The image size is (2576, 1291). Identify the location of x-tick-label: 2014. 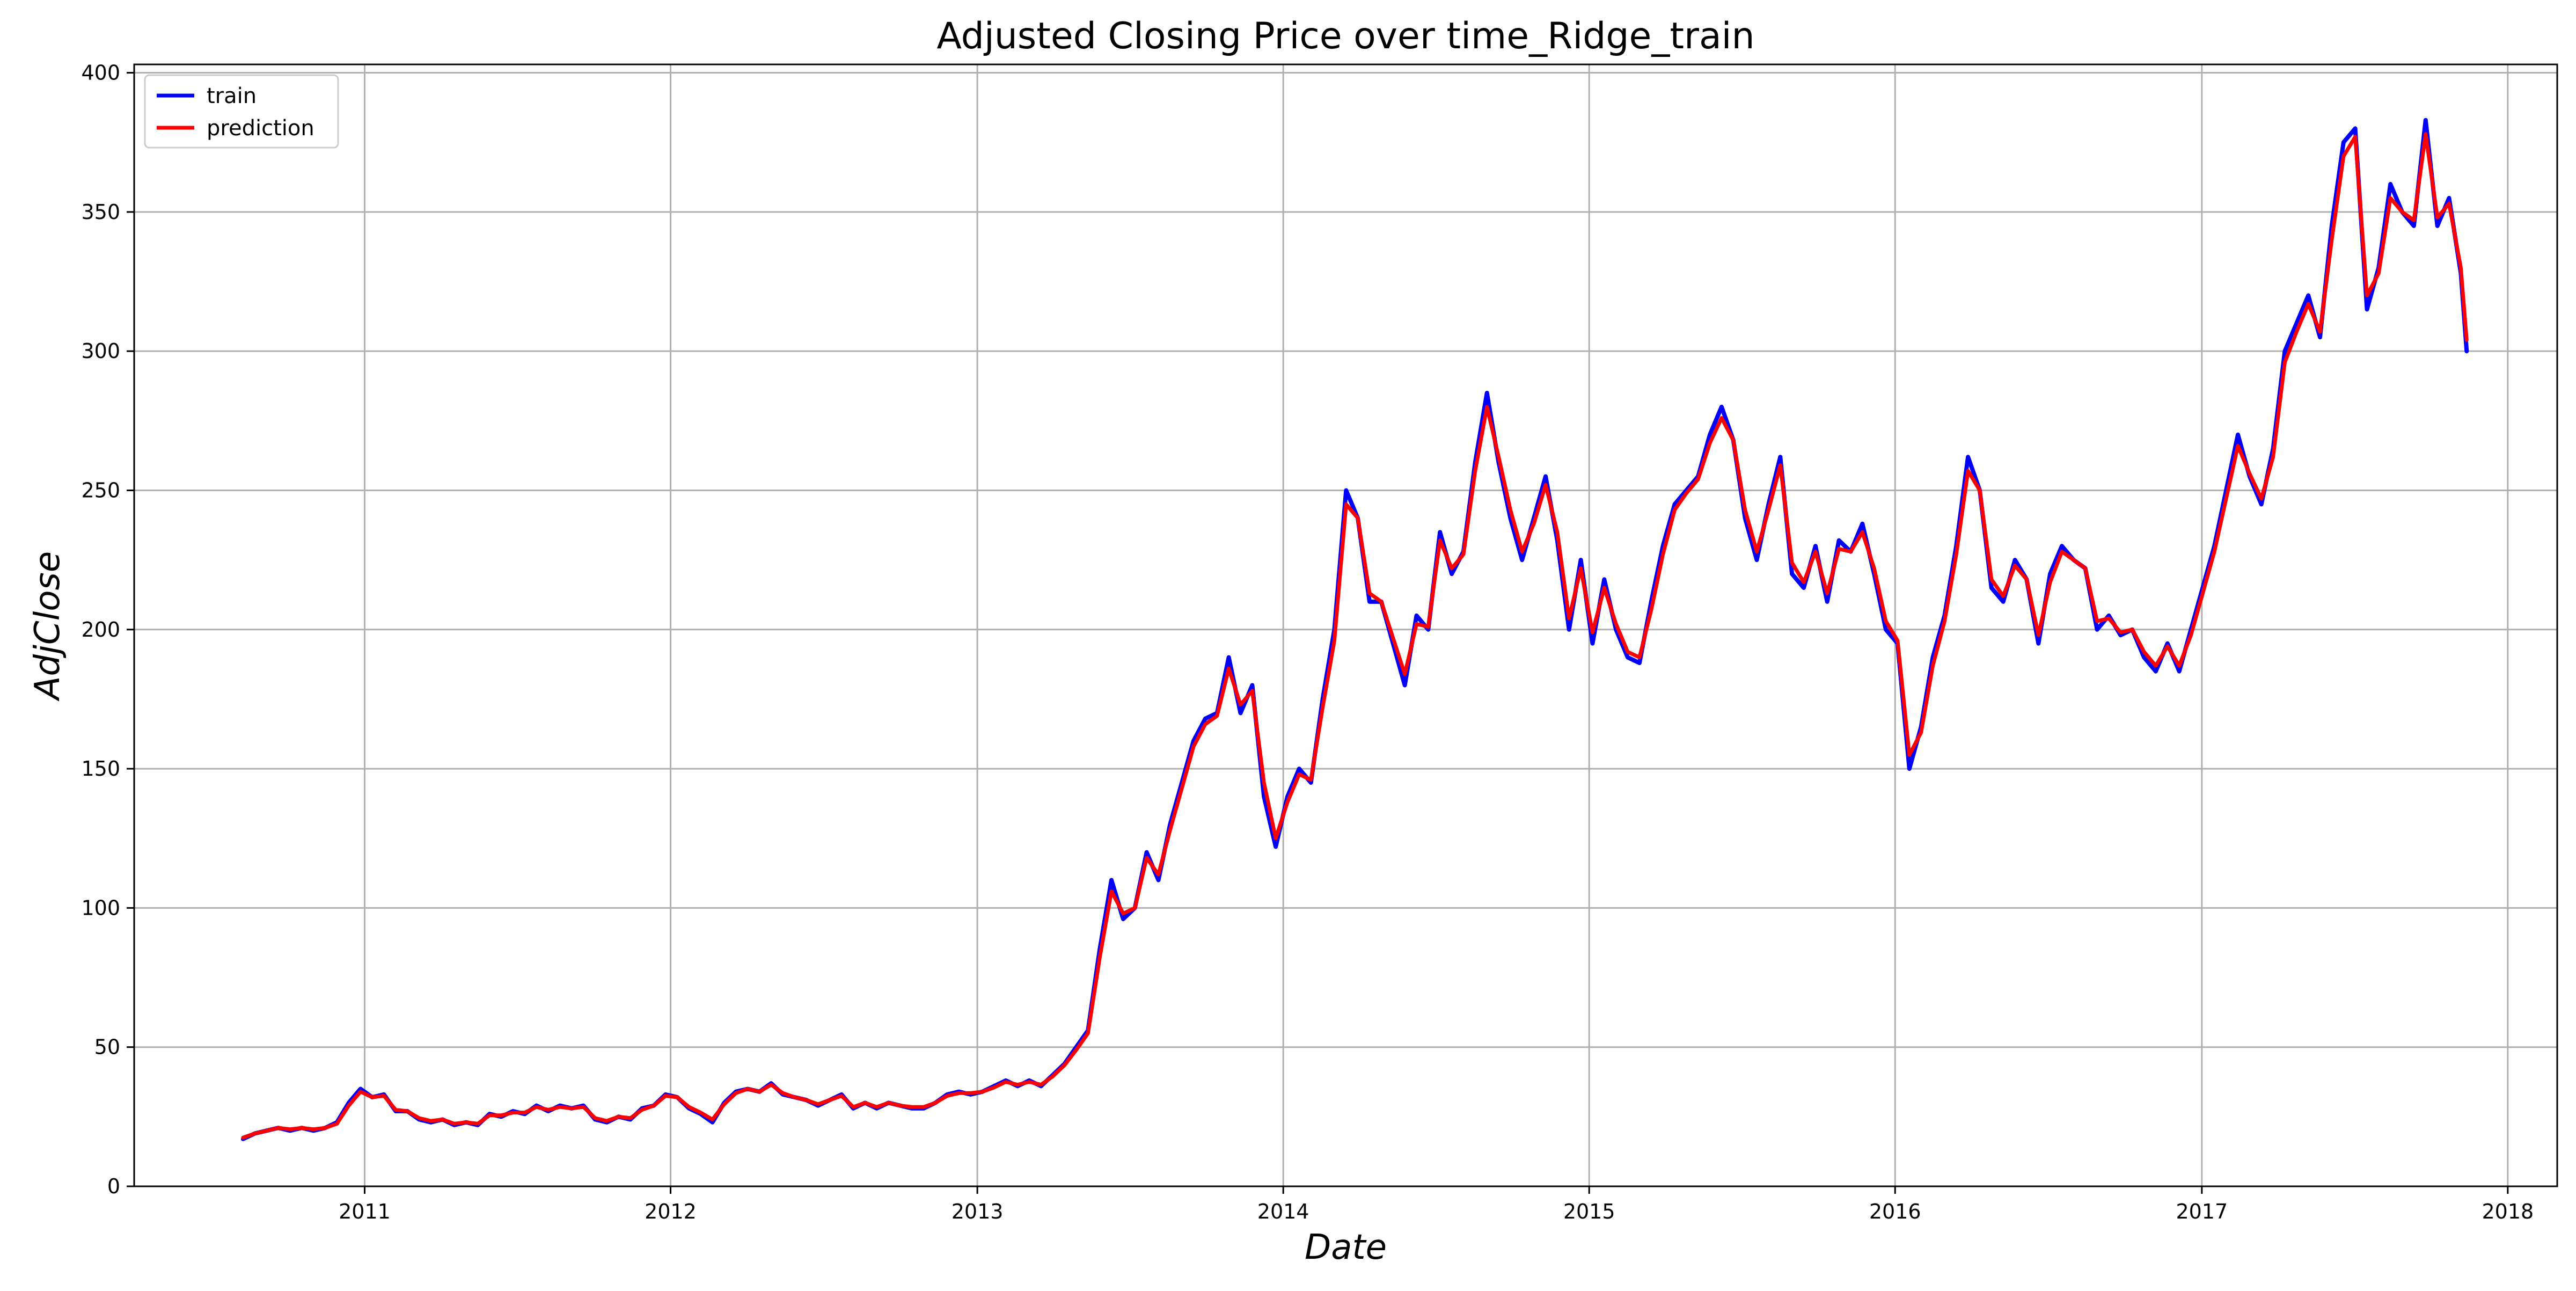
(1283, 1211).